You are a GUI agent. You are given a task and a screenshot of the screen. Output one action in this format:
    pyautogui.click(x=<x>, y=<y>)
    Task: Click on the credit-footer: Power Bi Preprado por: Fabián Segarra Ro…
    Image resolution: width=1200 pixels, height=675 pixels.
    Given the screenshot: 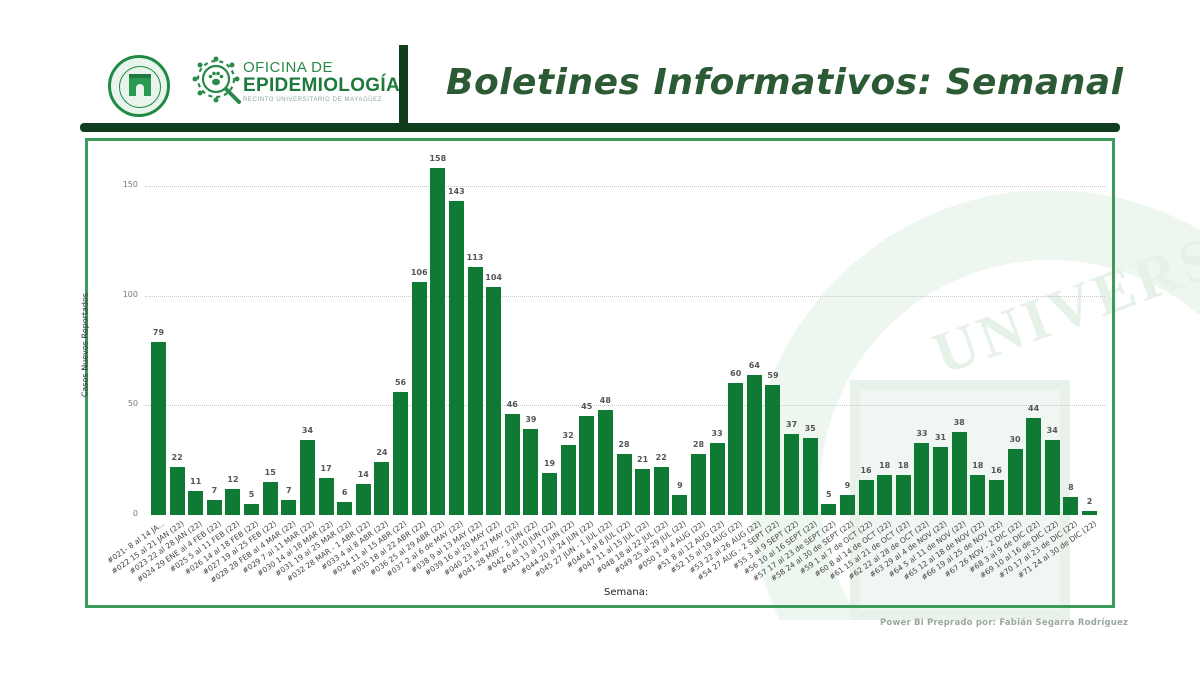 What is the action you would take?
    pyautogui.click(x=1004, y=623)
    